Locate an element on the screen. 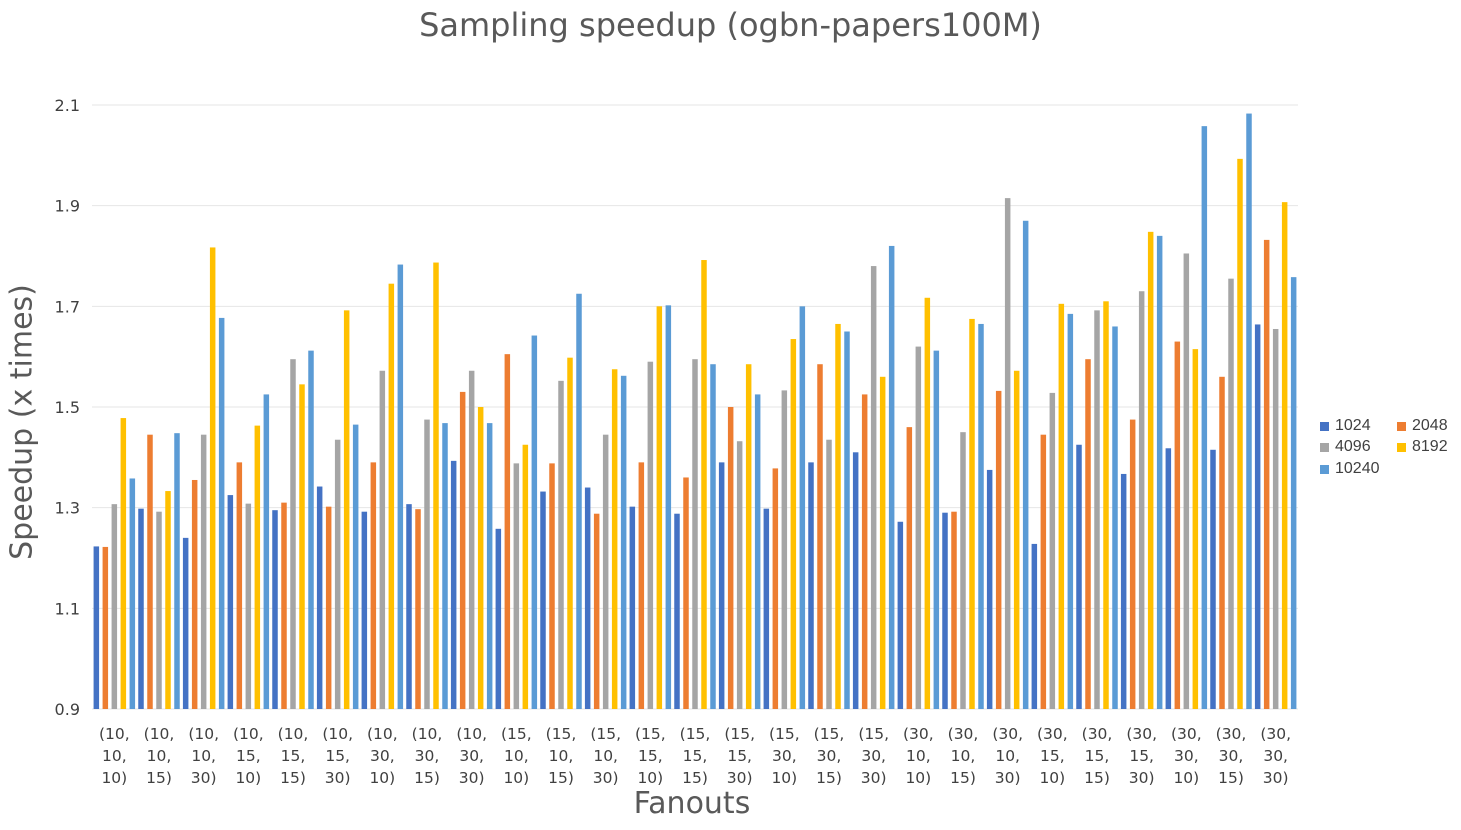  legend-item-4096: 4096 is located at coordinates (1345, 447).